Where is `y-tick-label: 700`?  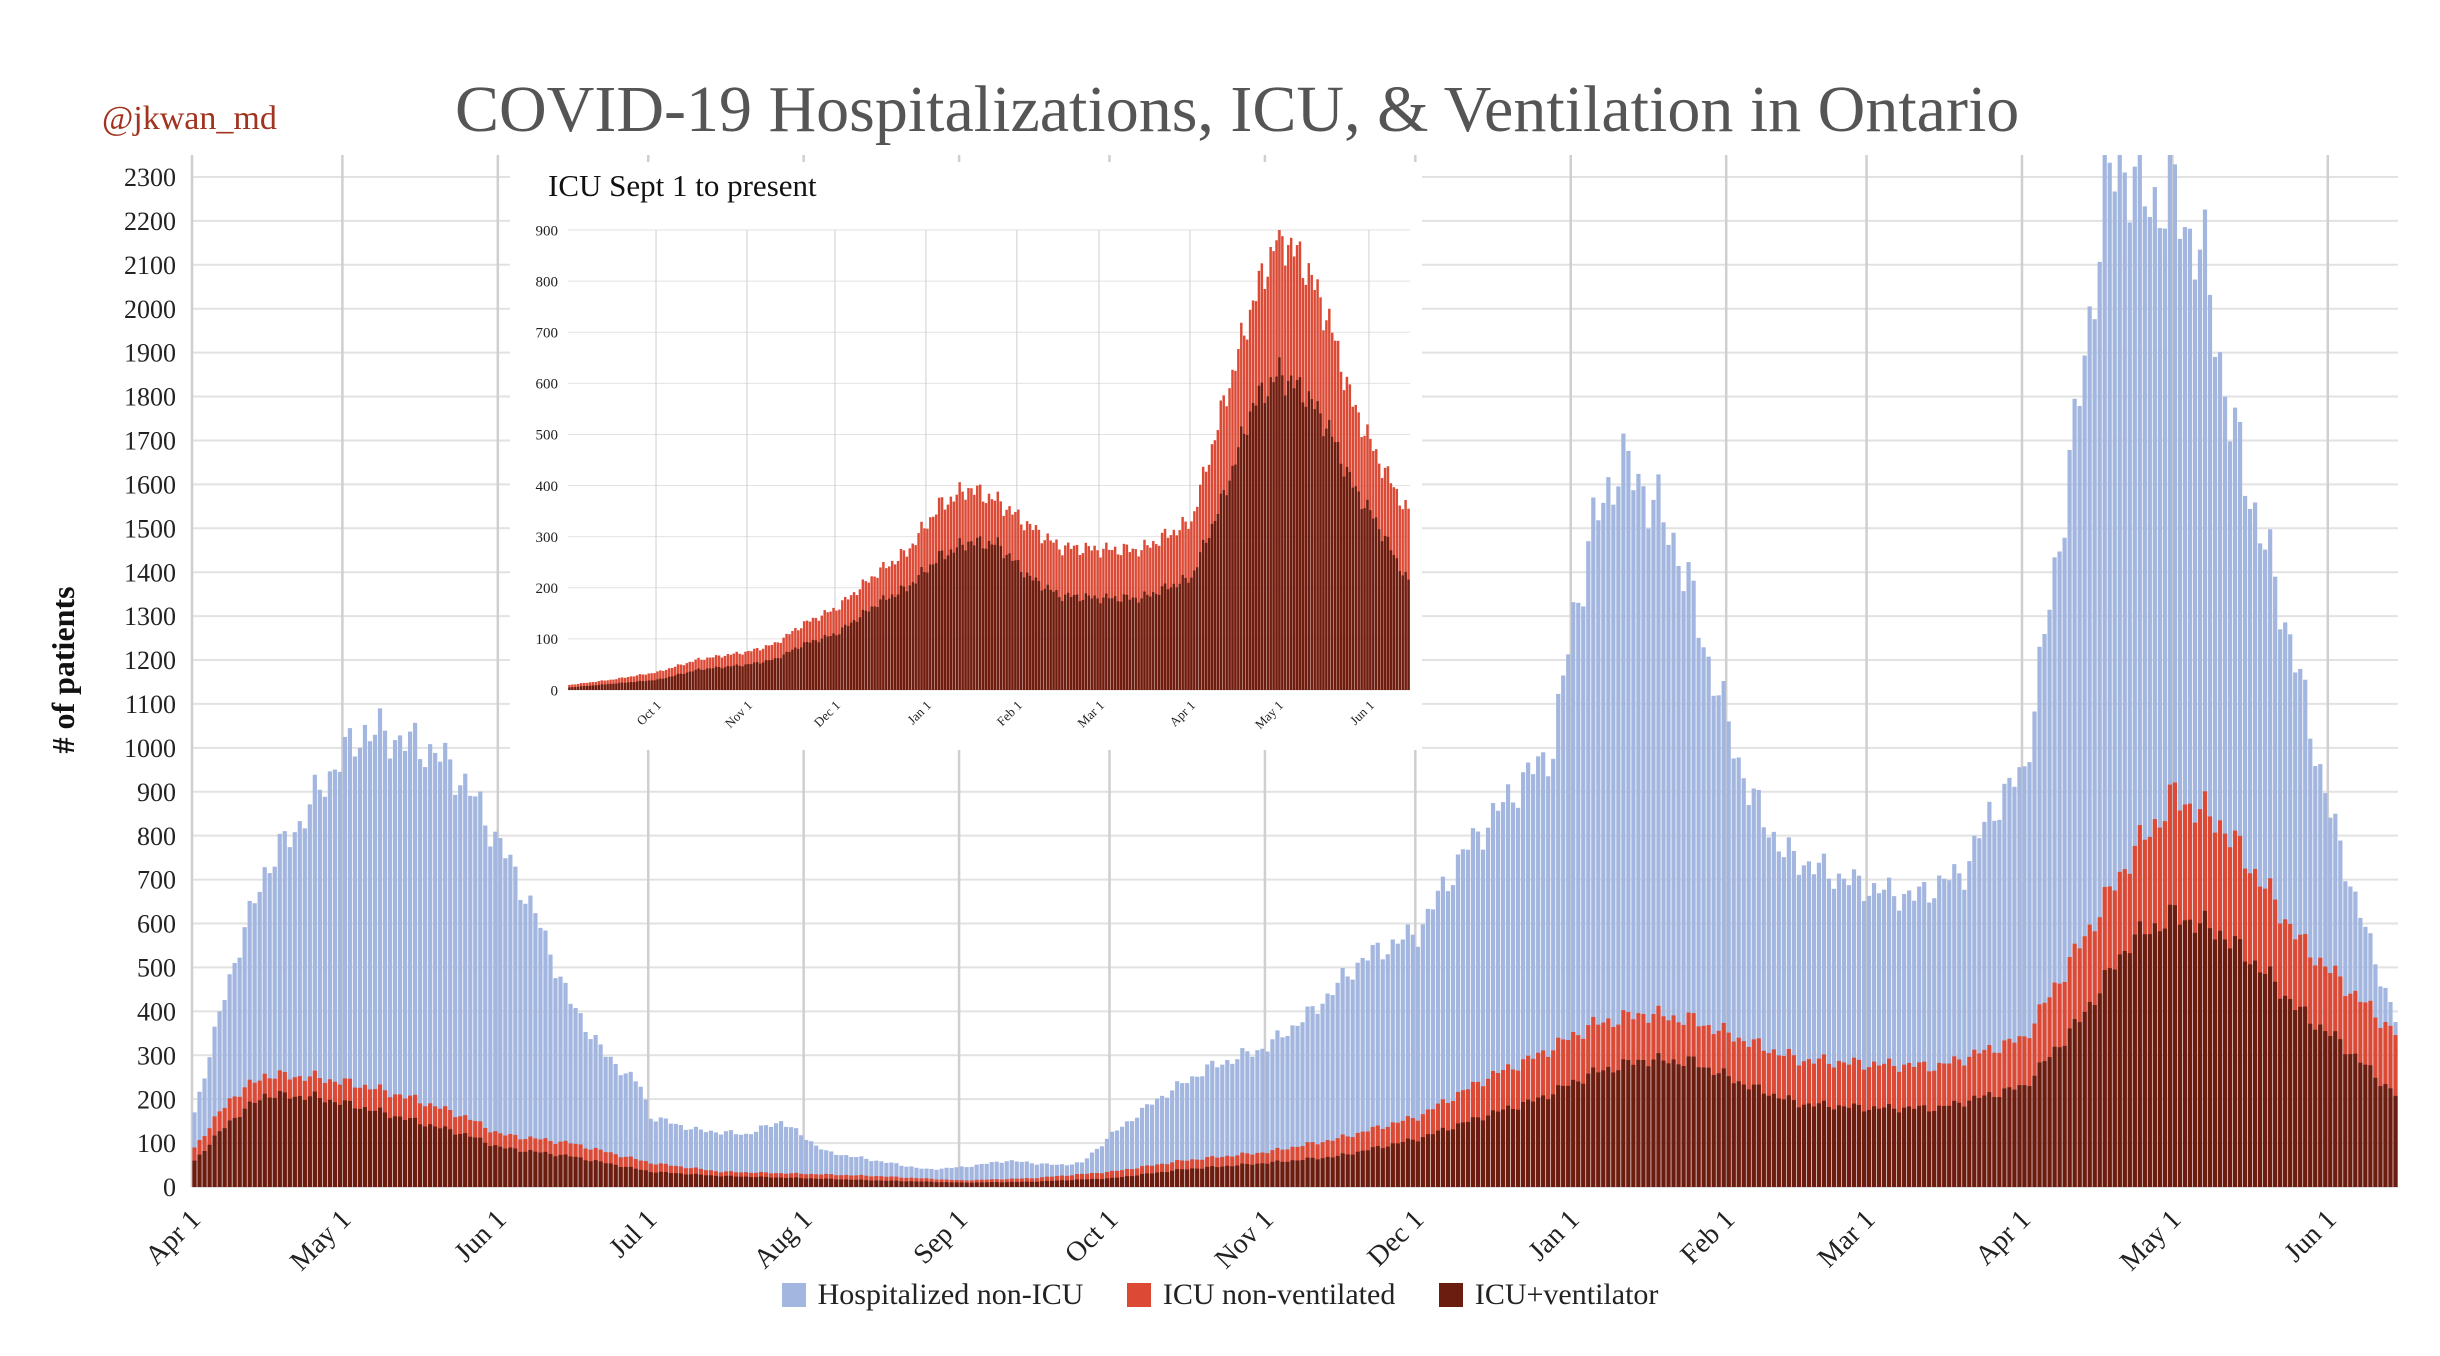 y-tick-label: 700 is located at coordinates (547, 333).